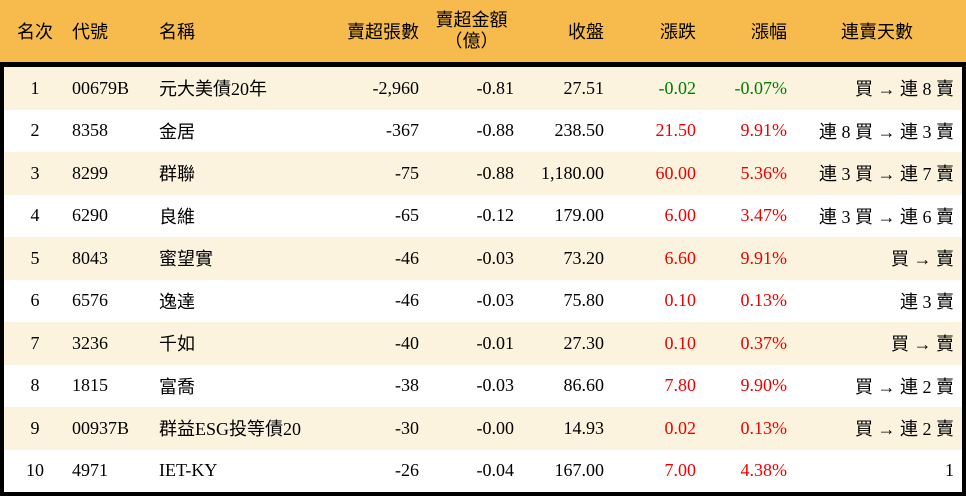 The image size is (966, 496). I want to click on cell-sell-volume: -2,960, so click(396, 87).